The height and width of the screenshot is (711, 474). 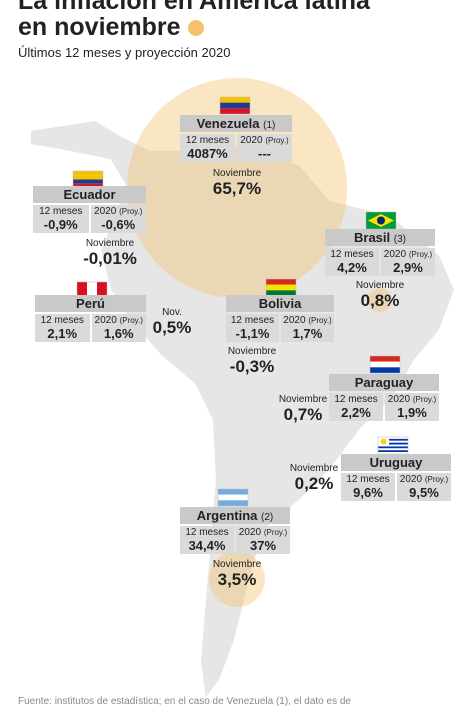 I want to click on nov-label: Nov., so click(x=172, y=312).